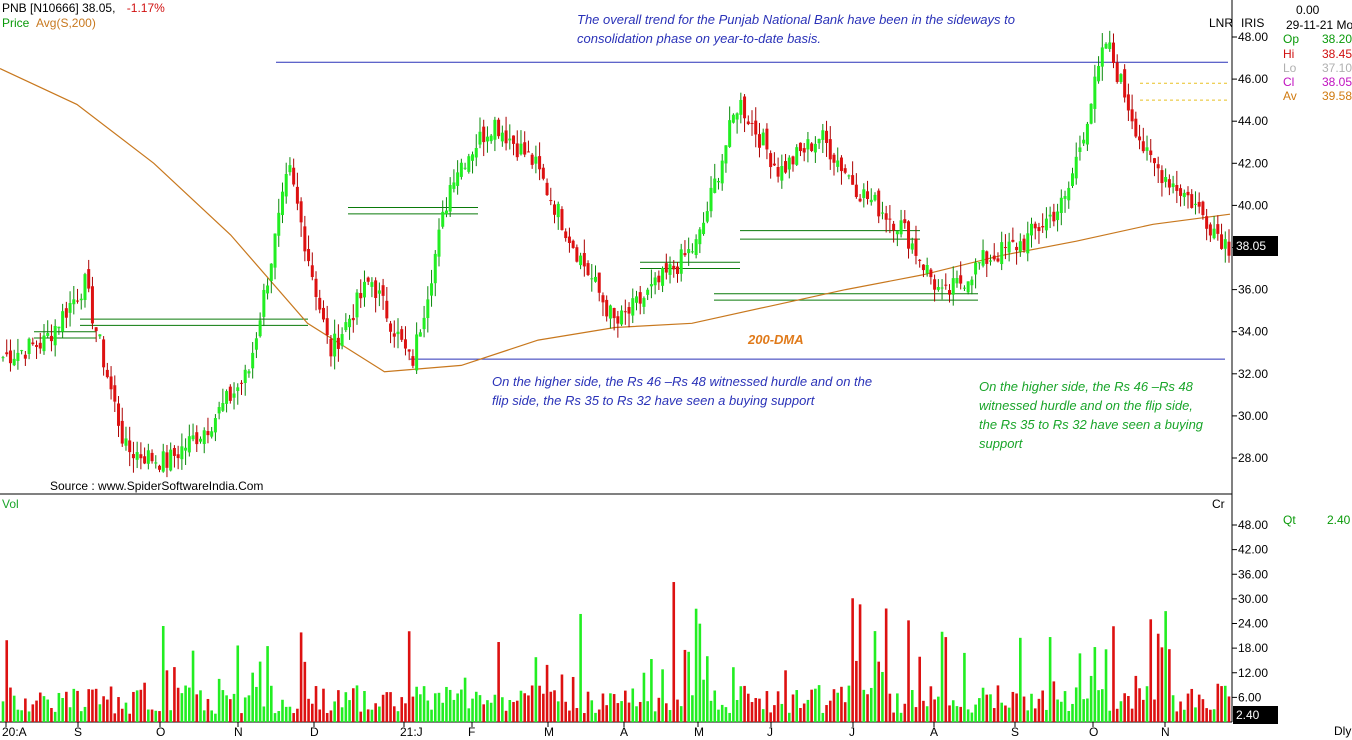 Image resolution: width=1352 pixels, height=740 pixels. What do you see at coordinates (1337, 82) in the screenshot?
I see `close-value: 38.05` at bounding box center [1337, 82].